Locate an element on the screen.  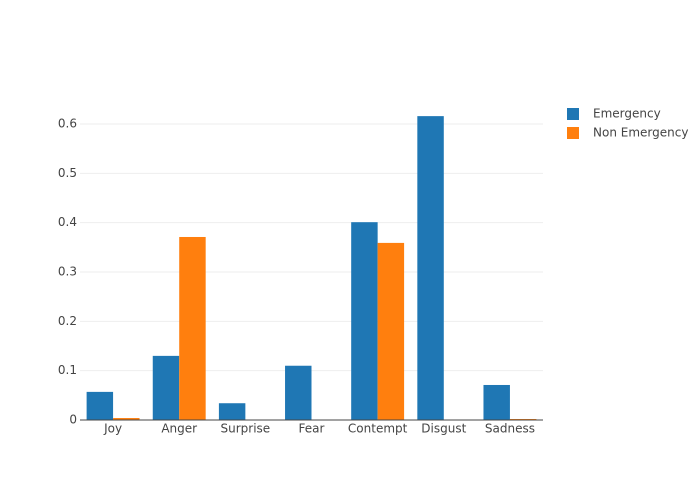
legend-label: Emergency is located at coordinates (627, 114).